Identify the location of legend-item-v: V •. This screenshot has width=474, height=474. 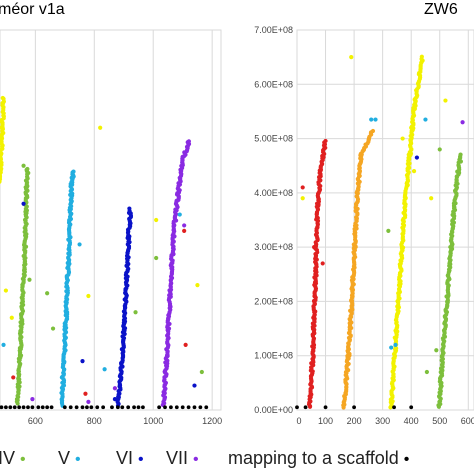
(69, 458).